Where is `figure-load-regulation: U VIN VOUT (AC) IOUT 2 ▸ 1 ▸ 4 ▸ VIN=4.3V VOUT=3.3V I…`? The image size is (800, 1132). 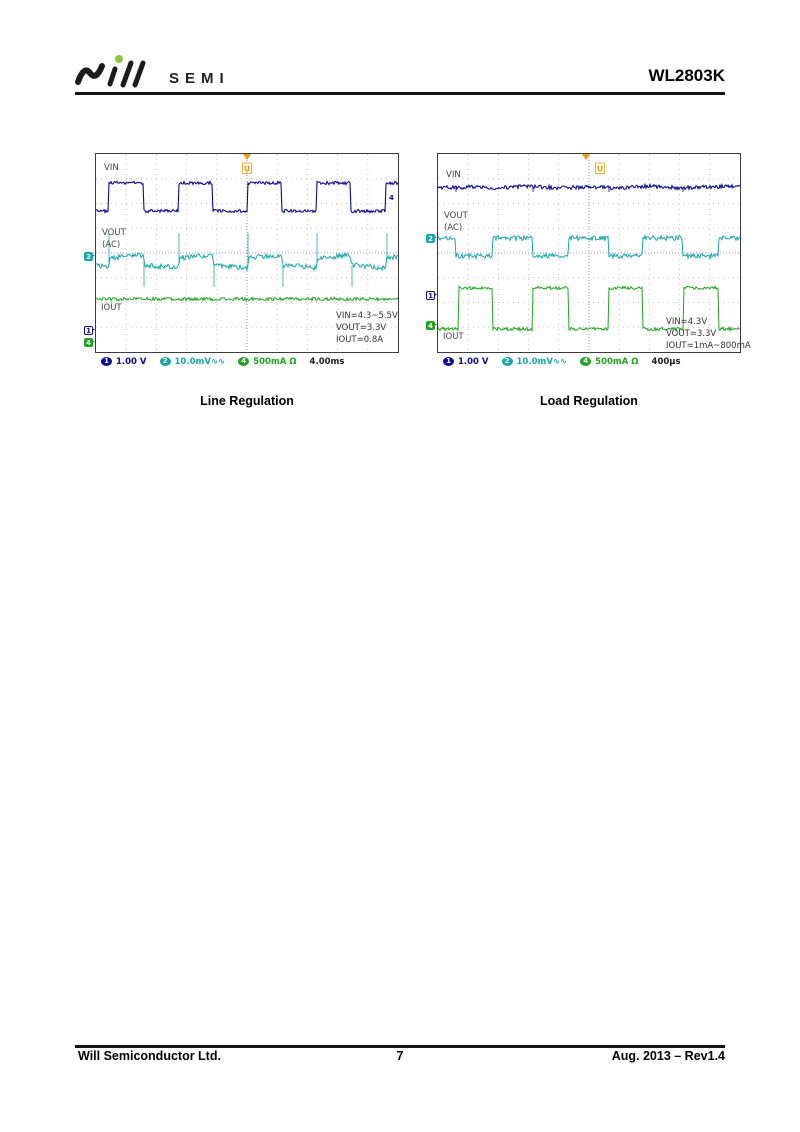
figure-load-regulation: U VIN VOUT (AC) IOUT 2 ▸ 1 ▸ 4 ▸ VIN=4.3V VOUT=3.3V I… is located at coordinates (588, 280).